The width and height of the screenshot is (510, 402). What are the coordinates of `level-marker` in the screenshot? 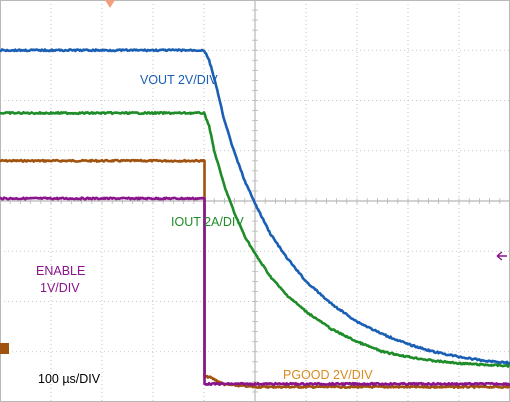 It's located at (501, 256).